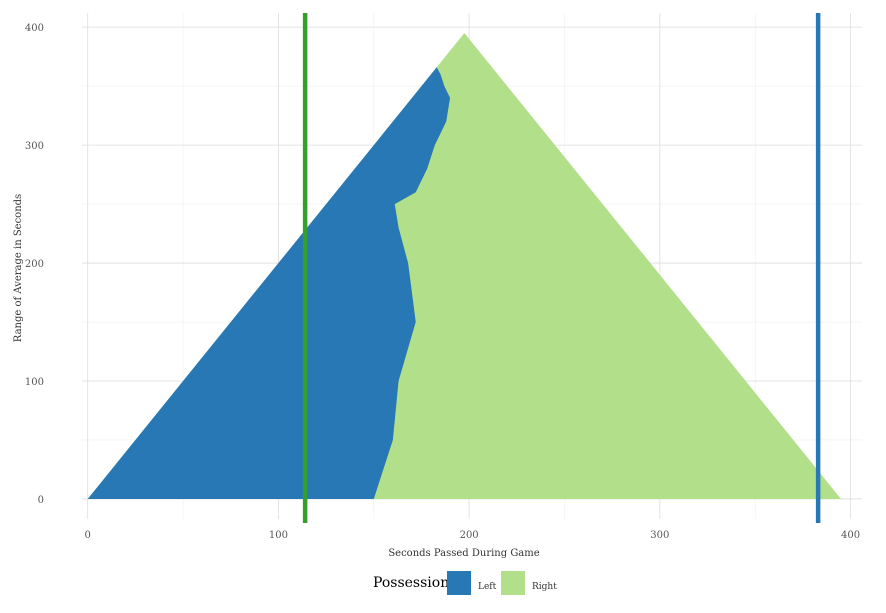  Describe the element at coordinates (469, 535) in the screenshot. I see `x-tick-label: 200` at that location.